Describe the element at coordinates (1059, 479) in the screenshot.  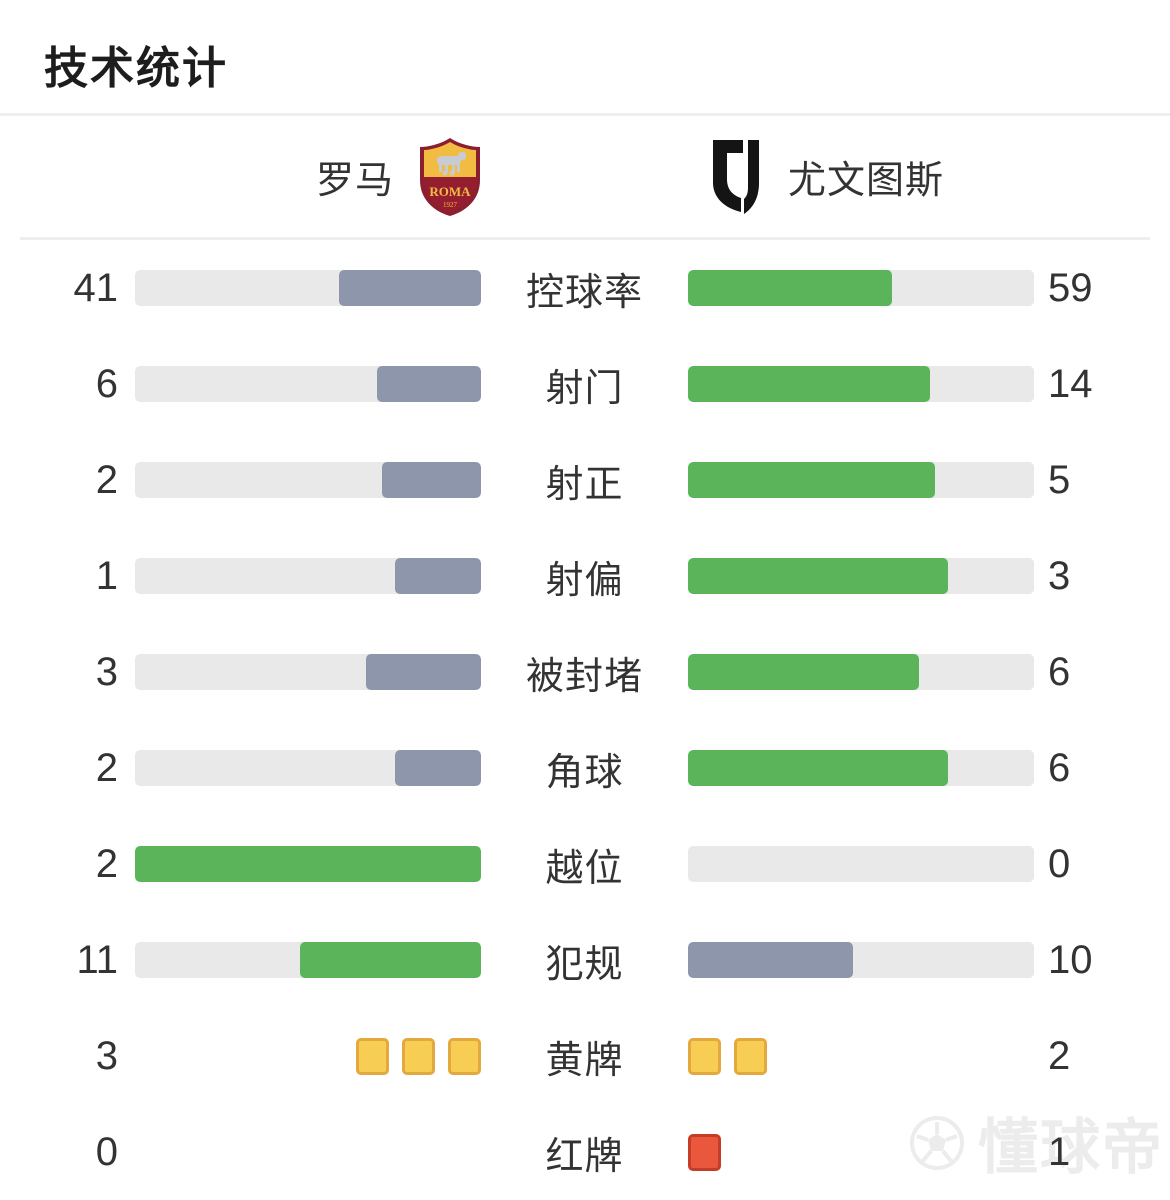
I see `away-value: 5` at that location.